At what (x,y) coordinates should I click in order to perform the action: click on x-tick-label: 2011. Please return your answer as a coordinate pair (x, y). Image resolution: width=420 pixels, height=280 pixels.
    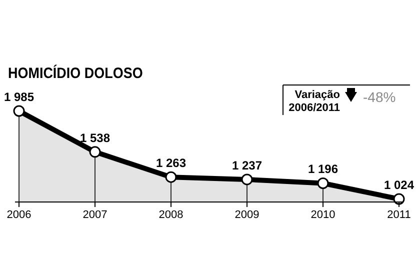
    Looking at the image, I should click on (399, 215).